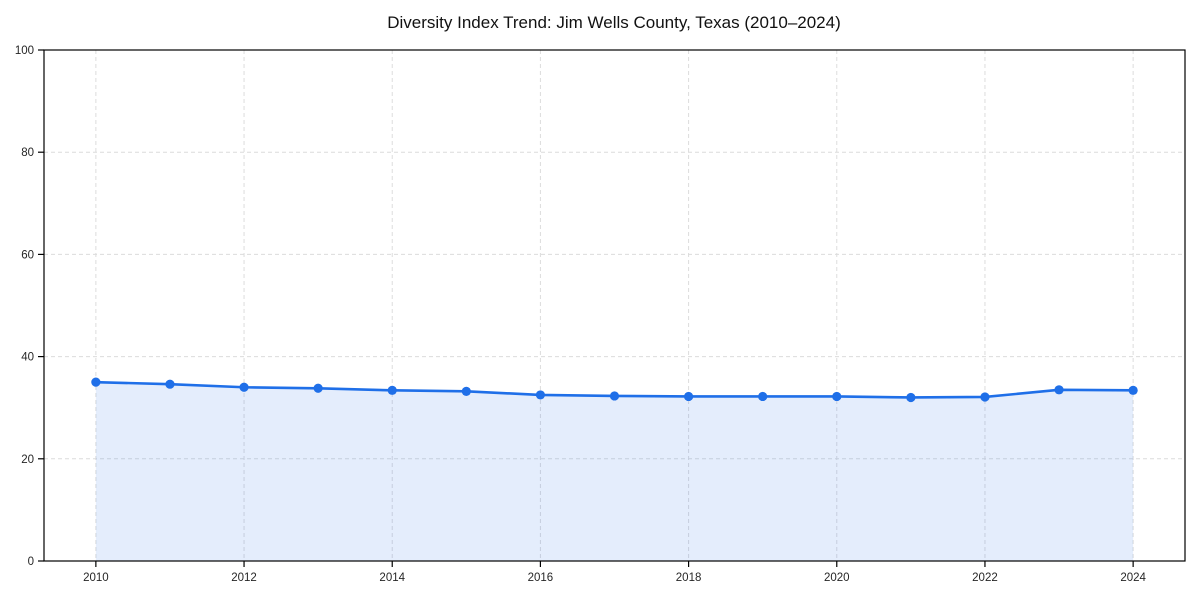  Describe the element at coordinates (985, 578) in the screenshot. I see `x-tick-label: 2022` at that location.